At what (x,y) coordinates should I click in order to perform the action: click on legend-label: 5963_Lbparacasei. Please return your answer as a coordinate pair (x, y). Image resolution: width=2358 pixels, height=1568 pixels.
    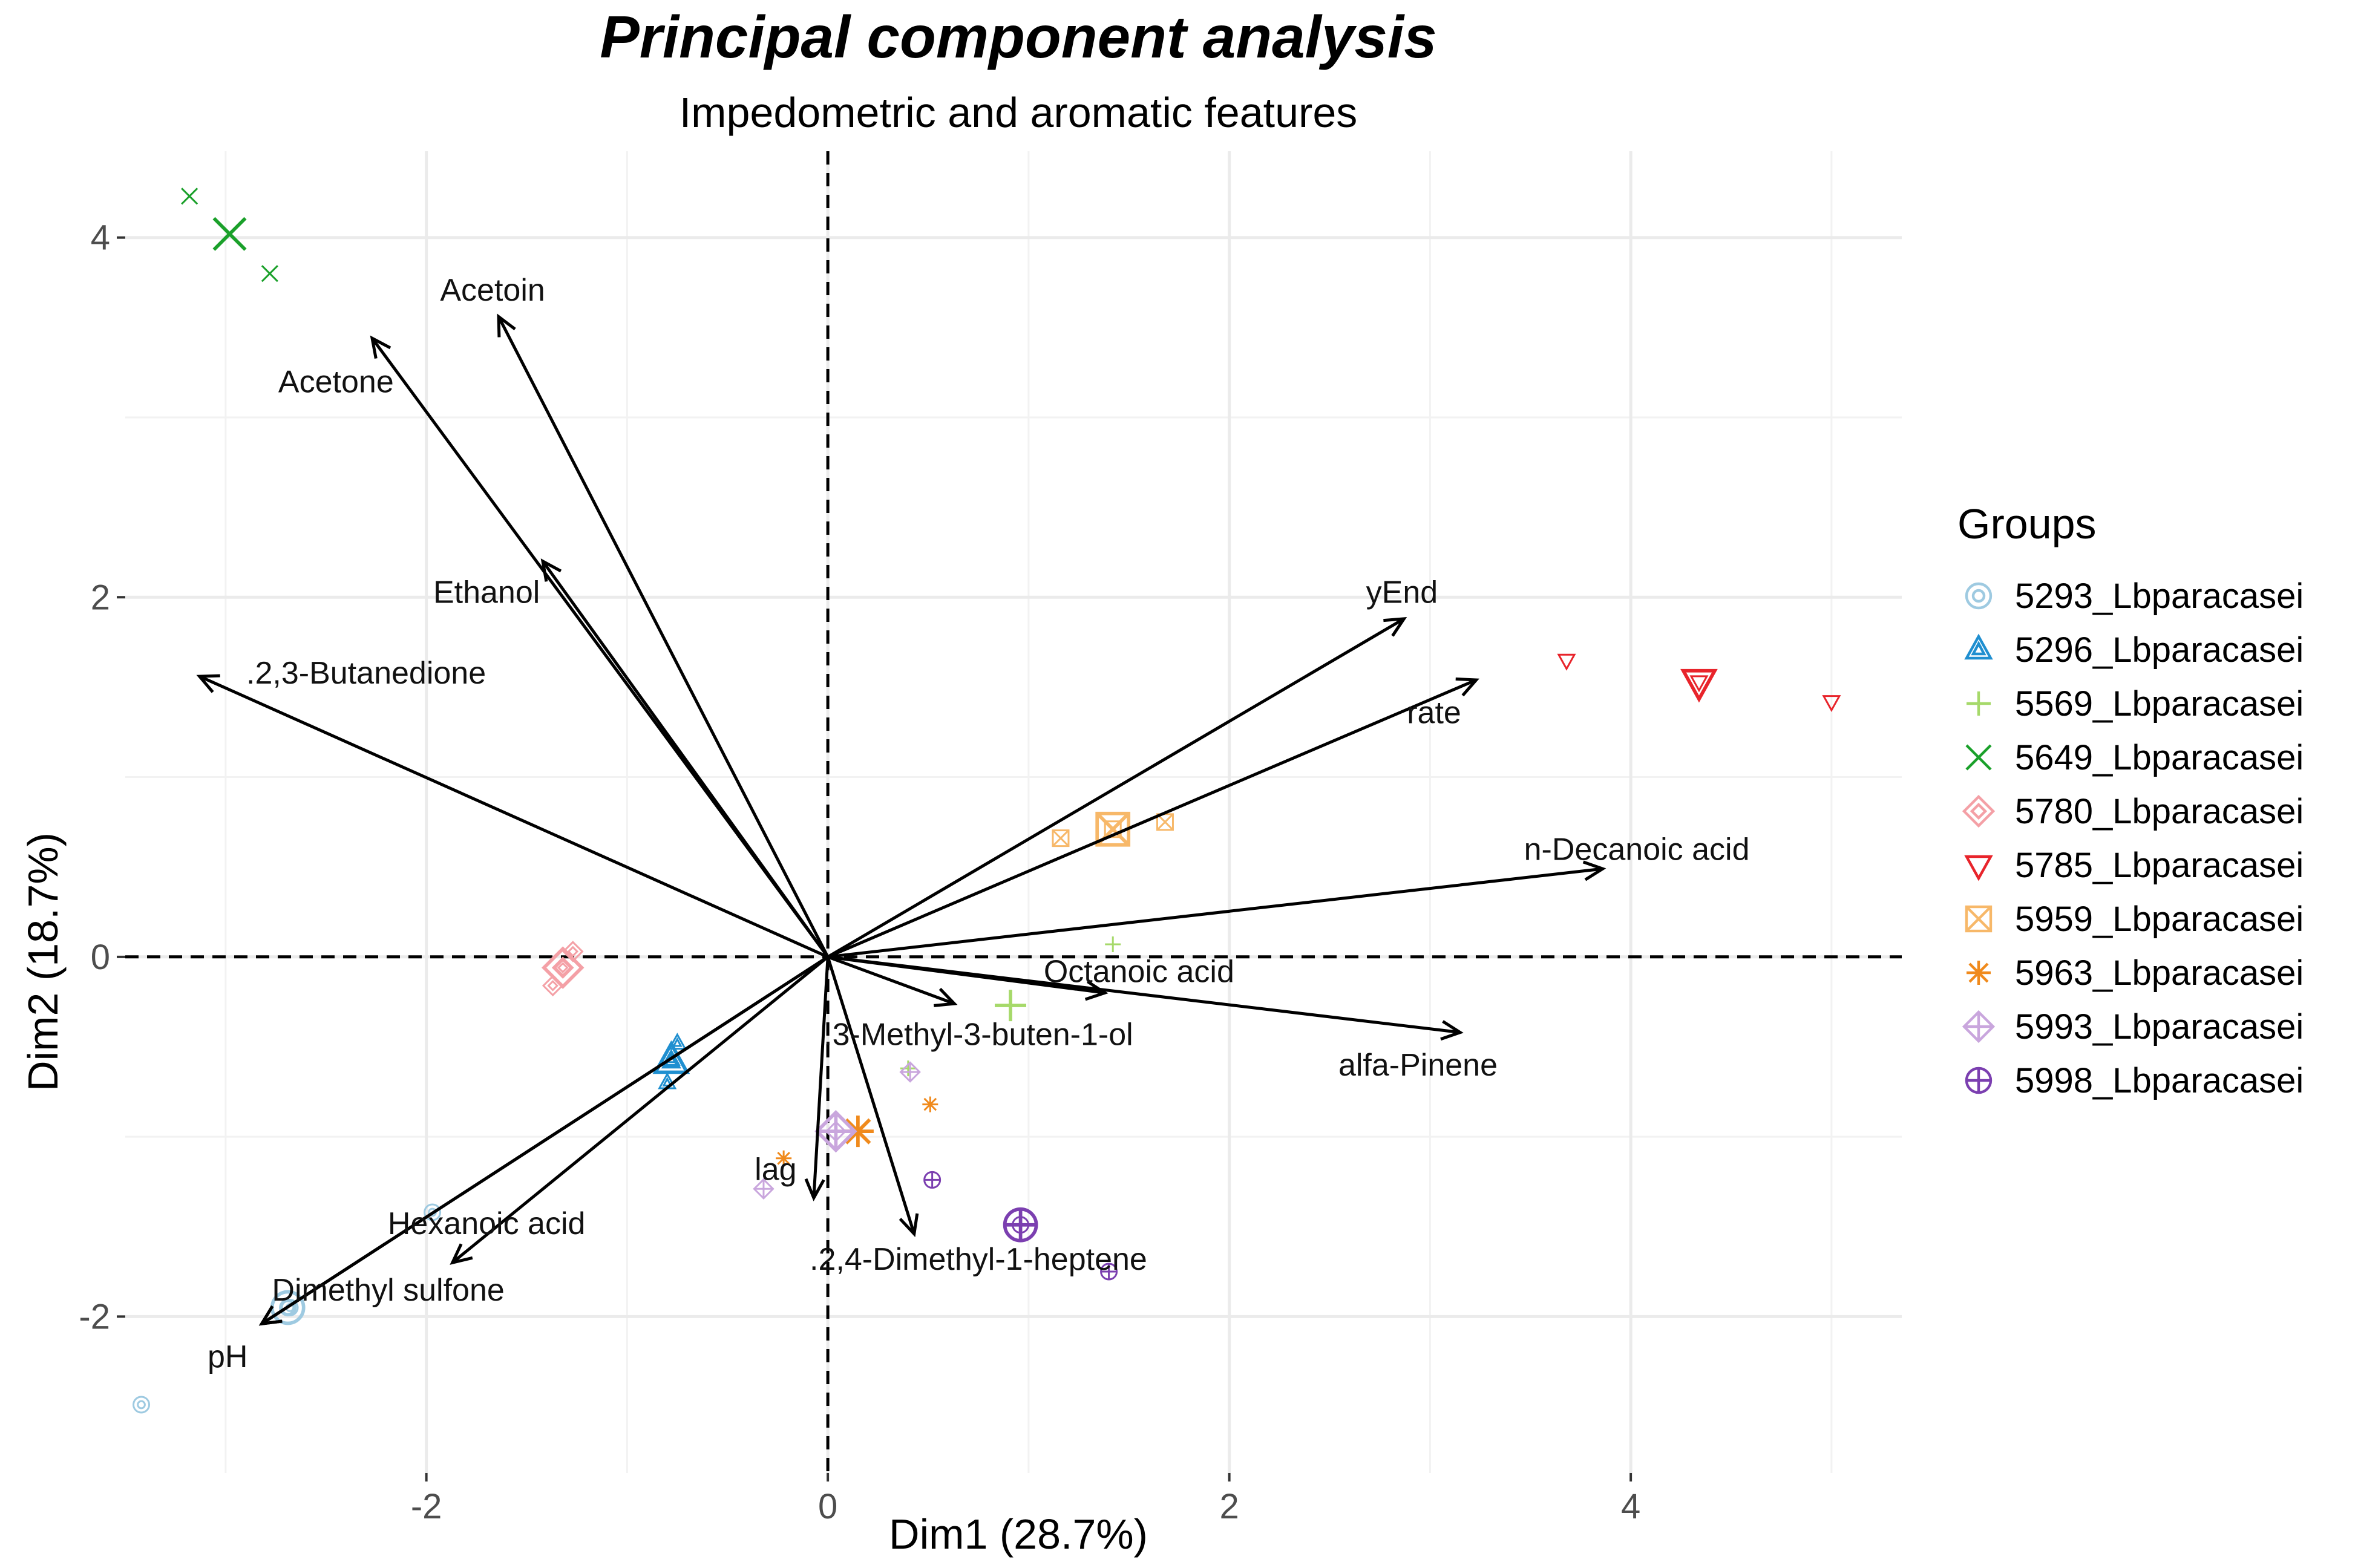
    Looking at the image, I should click on (2159, 973).